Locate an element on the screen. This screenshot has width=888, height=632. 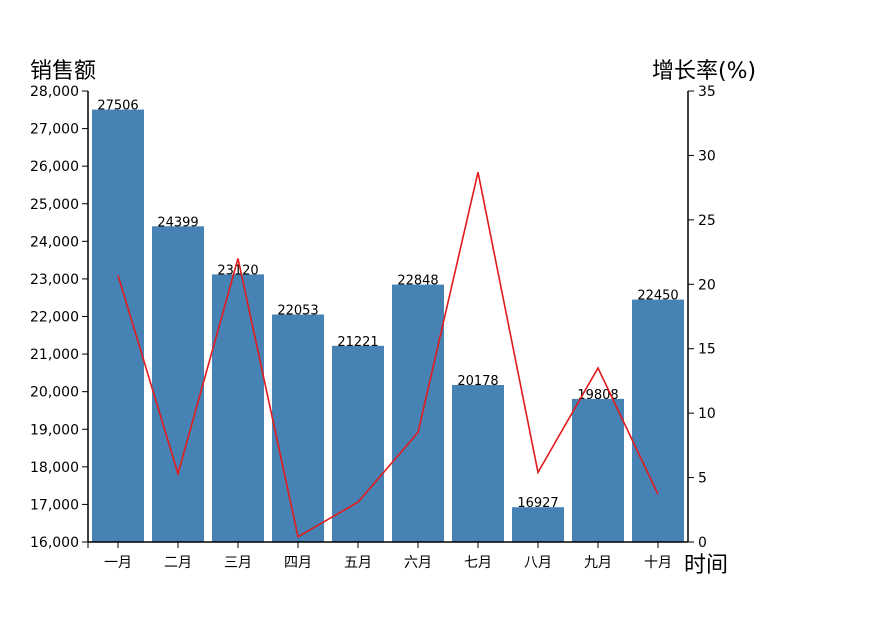
right-axis-title: 增长率(%) is located at coordinates (704, 71).